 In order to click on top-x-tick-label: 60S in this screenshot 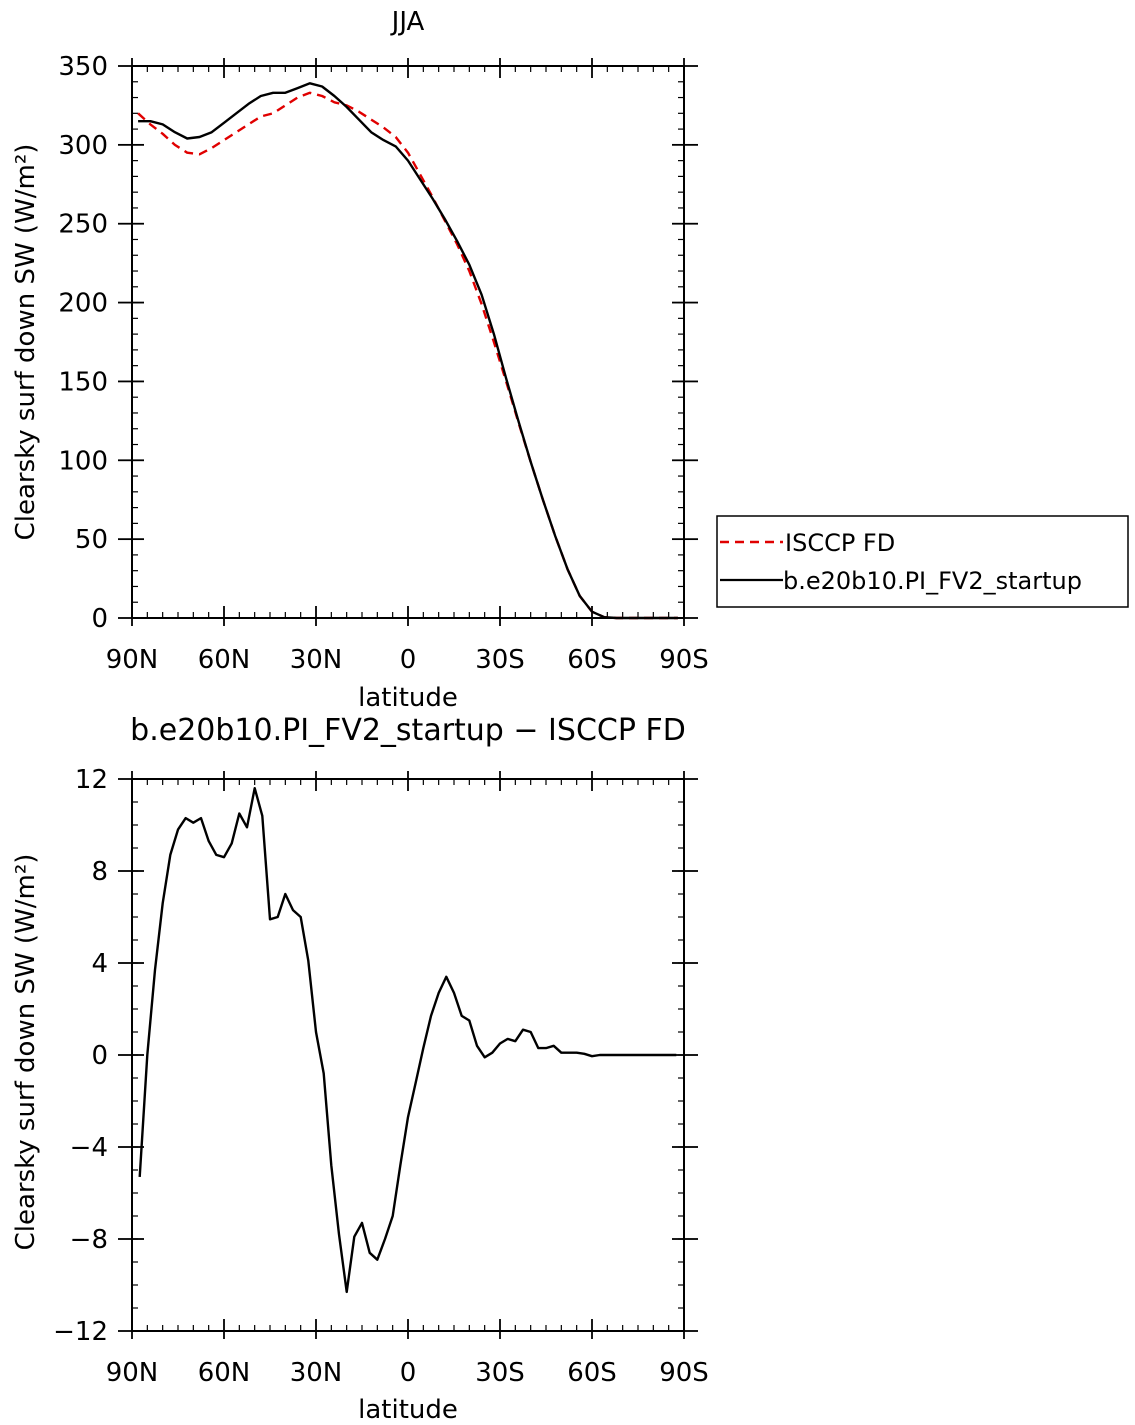, I will do `click(592, 660)`.